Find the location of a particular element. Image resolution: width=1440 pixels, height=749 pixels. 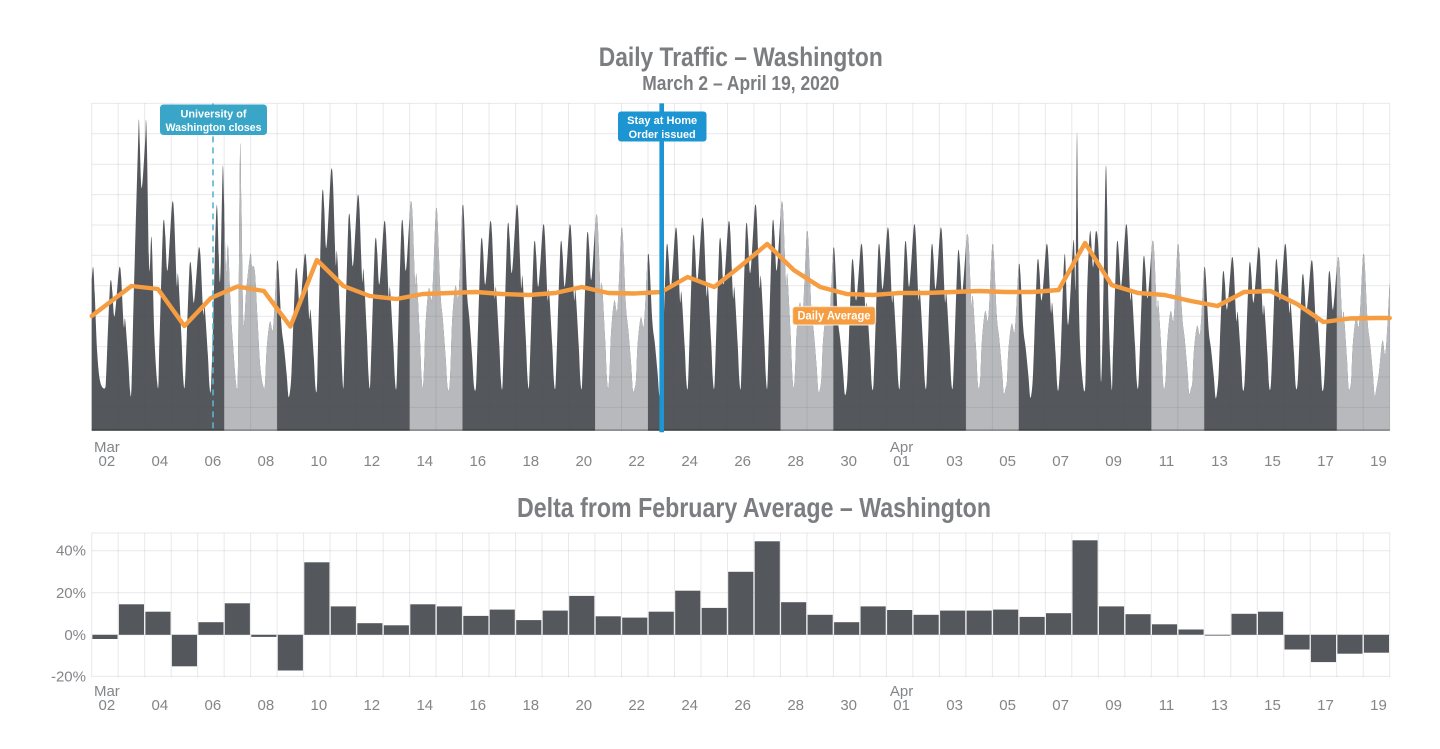

svg-text: March 2 – April 19, 2020 is located at coordinates (740, 84).